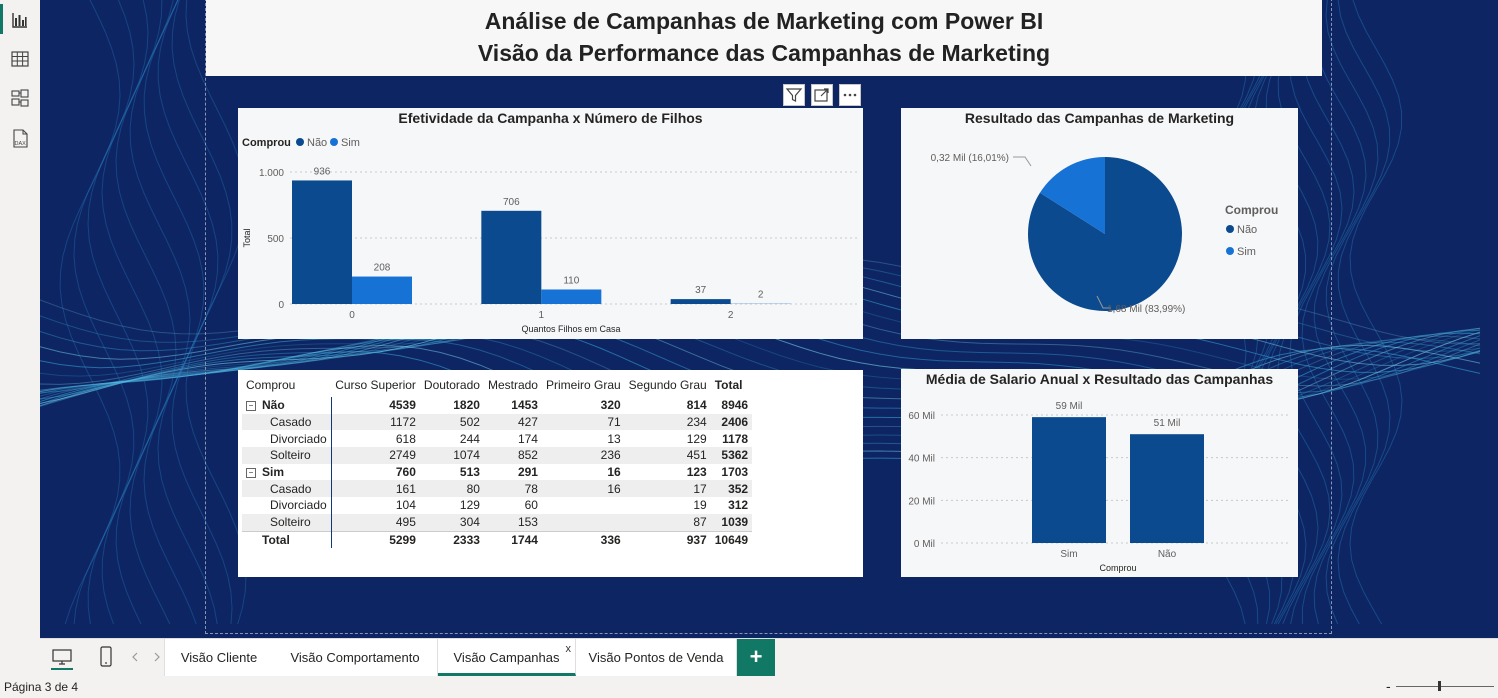 Image resolution: width=1498 pixels, height=698 pixels. What do you see at coordinates (731, 455) in the screenshot?
I see `table-cell: 5362` at bounding box center [731, 455].